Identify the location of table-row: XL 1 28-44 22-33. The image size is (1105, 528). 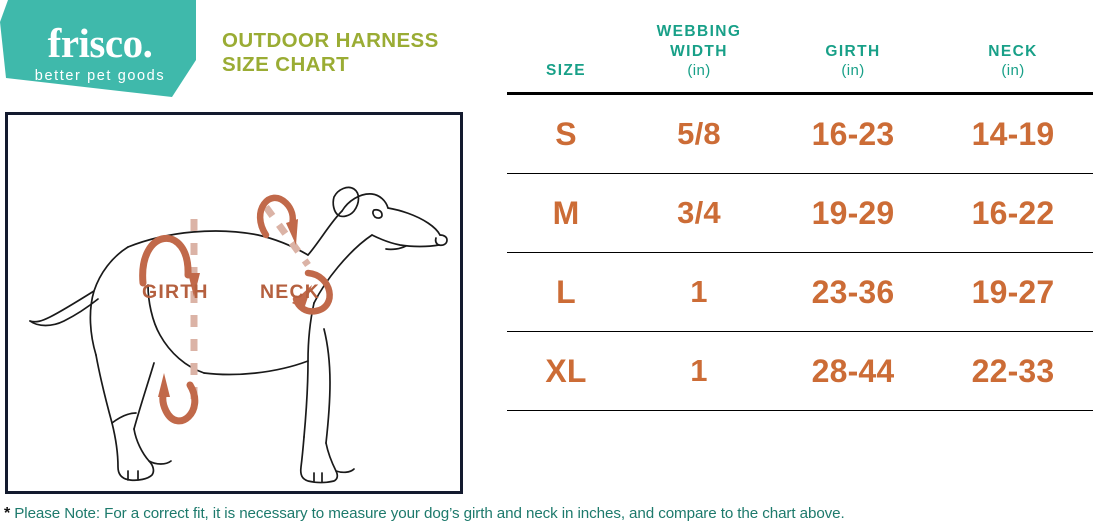
(800, 371).